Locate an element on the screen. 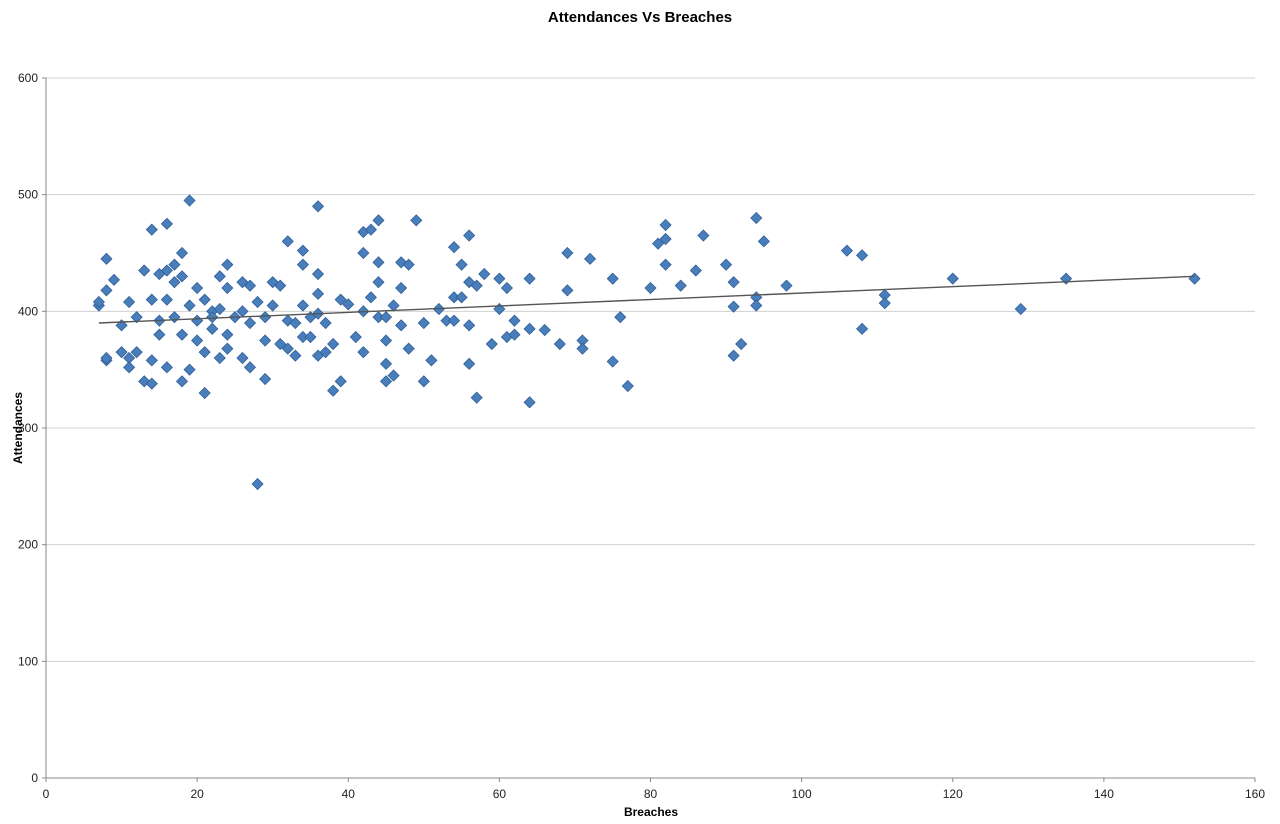 The height and width of the screenshot is (824, 1280). x-tick-label: 140 is located at coordinates (1104, 794).